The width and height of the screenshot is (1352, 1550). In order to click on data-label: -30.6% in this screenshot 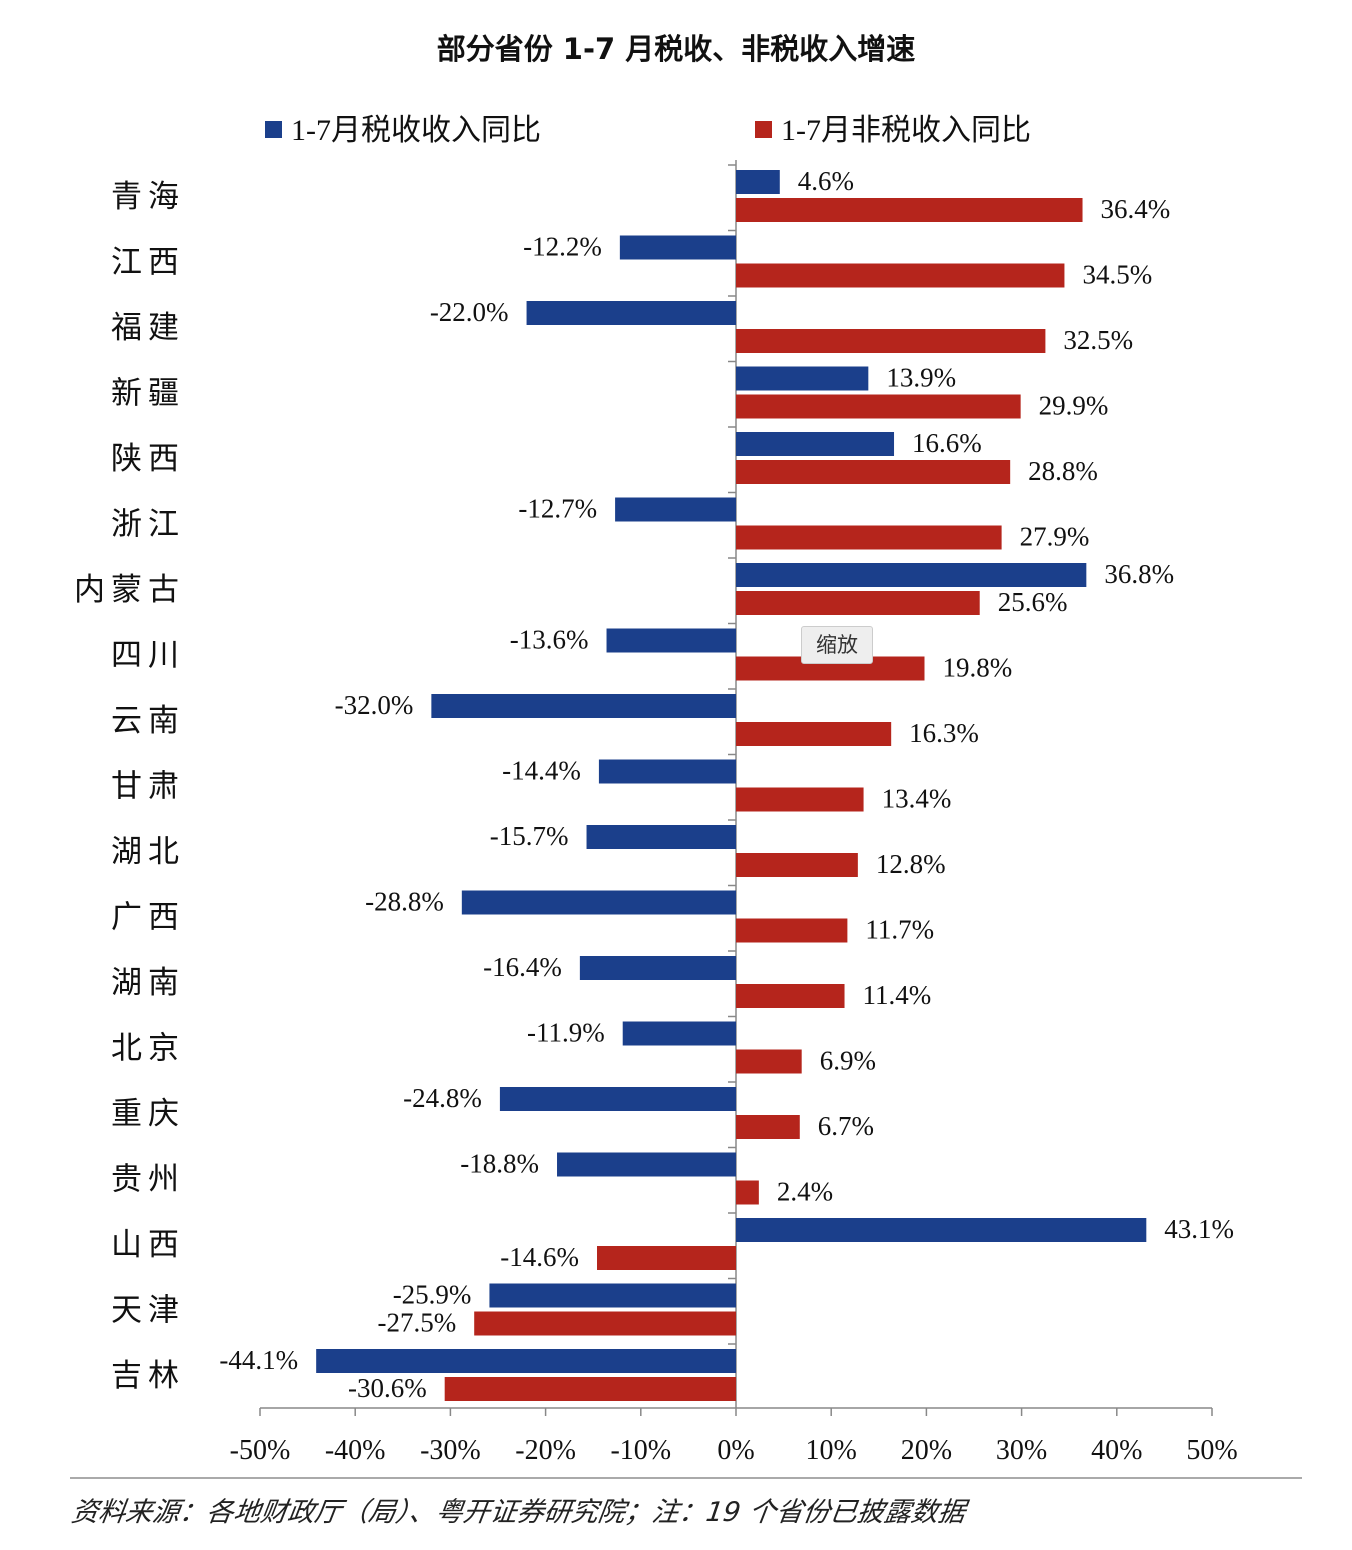, I will do `click(387, 1388)`.